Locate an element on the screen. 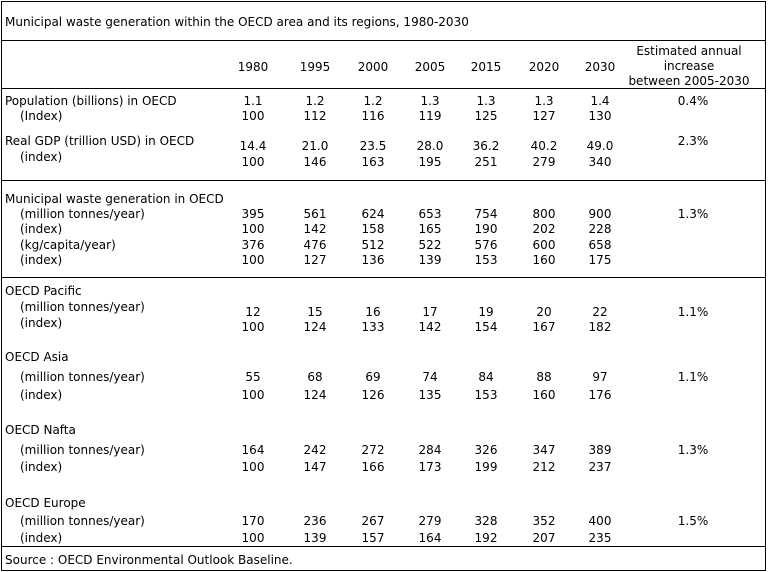 Image resolution: width=768 pixels, height=572 pixels. table-cell: 267 is located at coordinates (373, 521).